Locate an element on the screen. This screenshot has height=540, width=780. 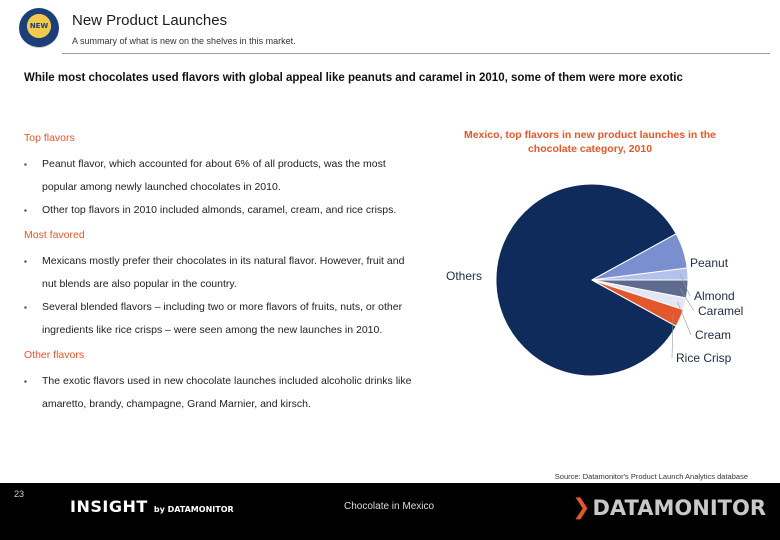
leader-line-rice-crisp is located at coordinates (672, 337).